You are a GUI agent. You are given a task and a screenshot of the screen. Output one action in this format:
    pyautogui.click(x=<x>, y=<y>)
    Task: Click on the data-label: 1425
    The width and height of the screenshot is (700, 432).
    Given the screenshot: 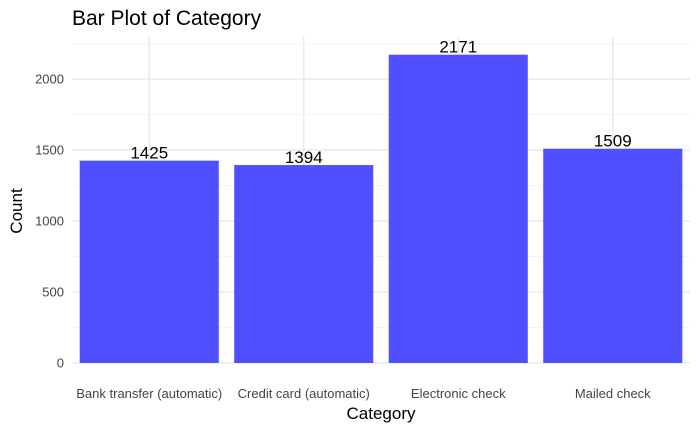 What is the action you would take?
    pyautogui.click(x=149, y=153)
    